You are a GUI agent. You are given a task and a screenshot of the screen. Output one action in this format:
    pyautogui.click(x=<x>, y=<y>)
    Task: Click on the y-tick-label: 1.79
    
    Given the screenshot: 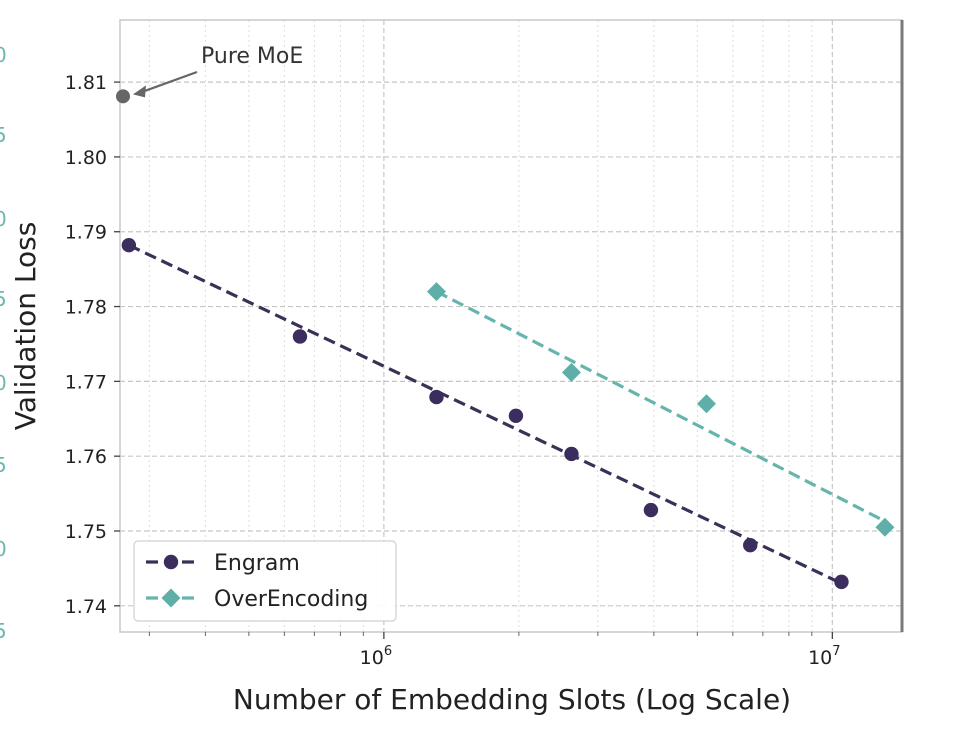 What is the action you would take?
    pyautogui.click(x=86, y=233)
    